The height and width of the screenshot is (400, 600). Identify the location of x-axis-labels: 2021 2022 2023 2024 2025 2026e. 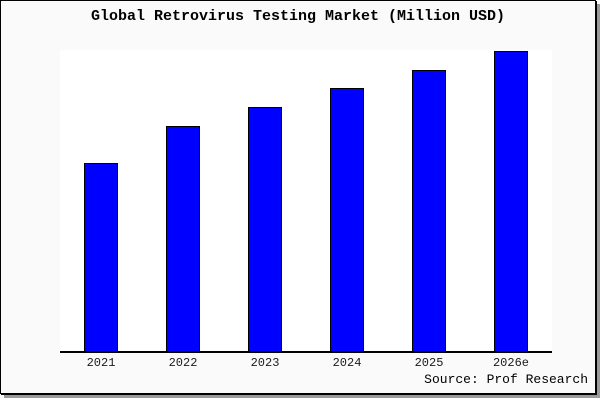
(306, 364).